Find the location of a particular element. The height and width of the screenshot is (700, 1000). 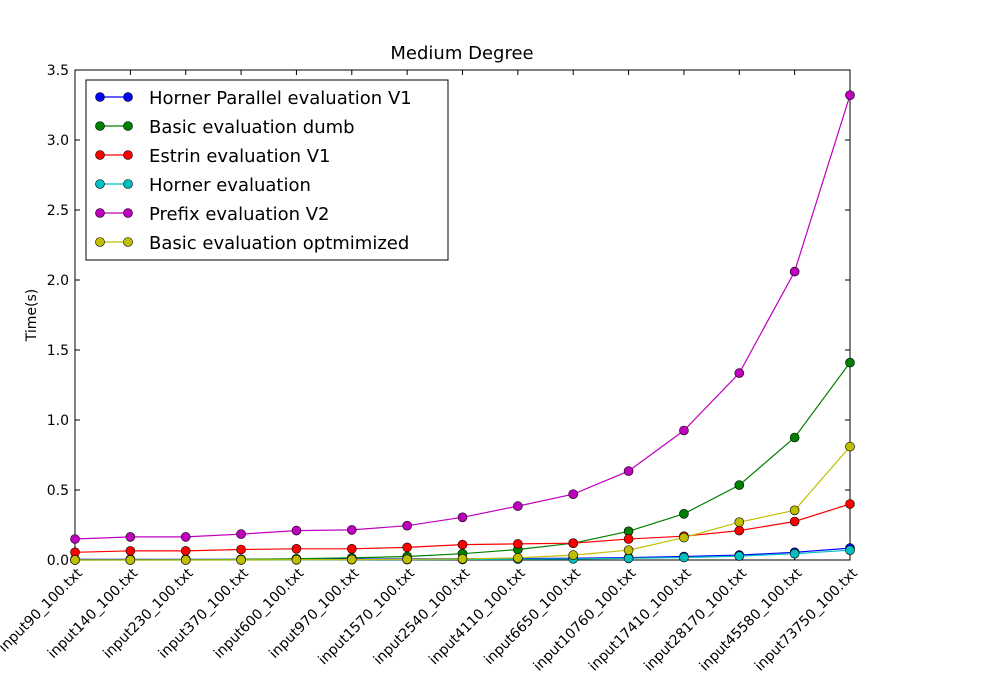

legend-box is located at coordinates (267, 170).